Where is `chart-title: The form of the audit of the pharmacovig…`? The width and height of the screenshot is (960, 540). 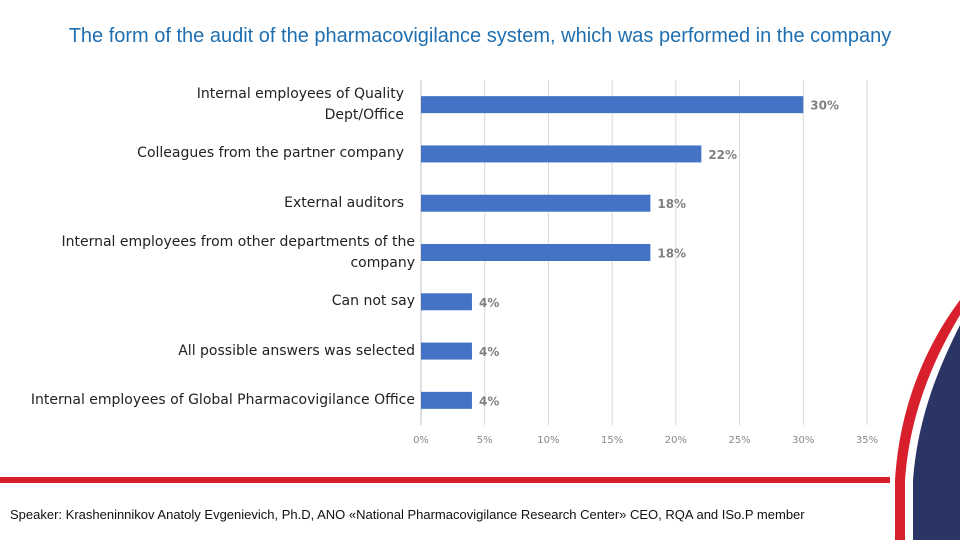 chart-title: The form of the audit of the pharmacovig… is located at coordinates (480, 36).